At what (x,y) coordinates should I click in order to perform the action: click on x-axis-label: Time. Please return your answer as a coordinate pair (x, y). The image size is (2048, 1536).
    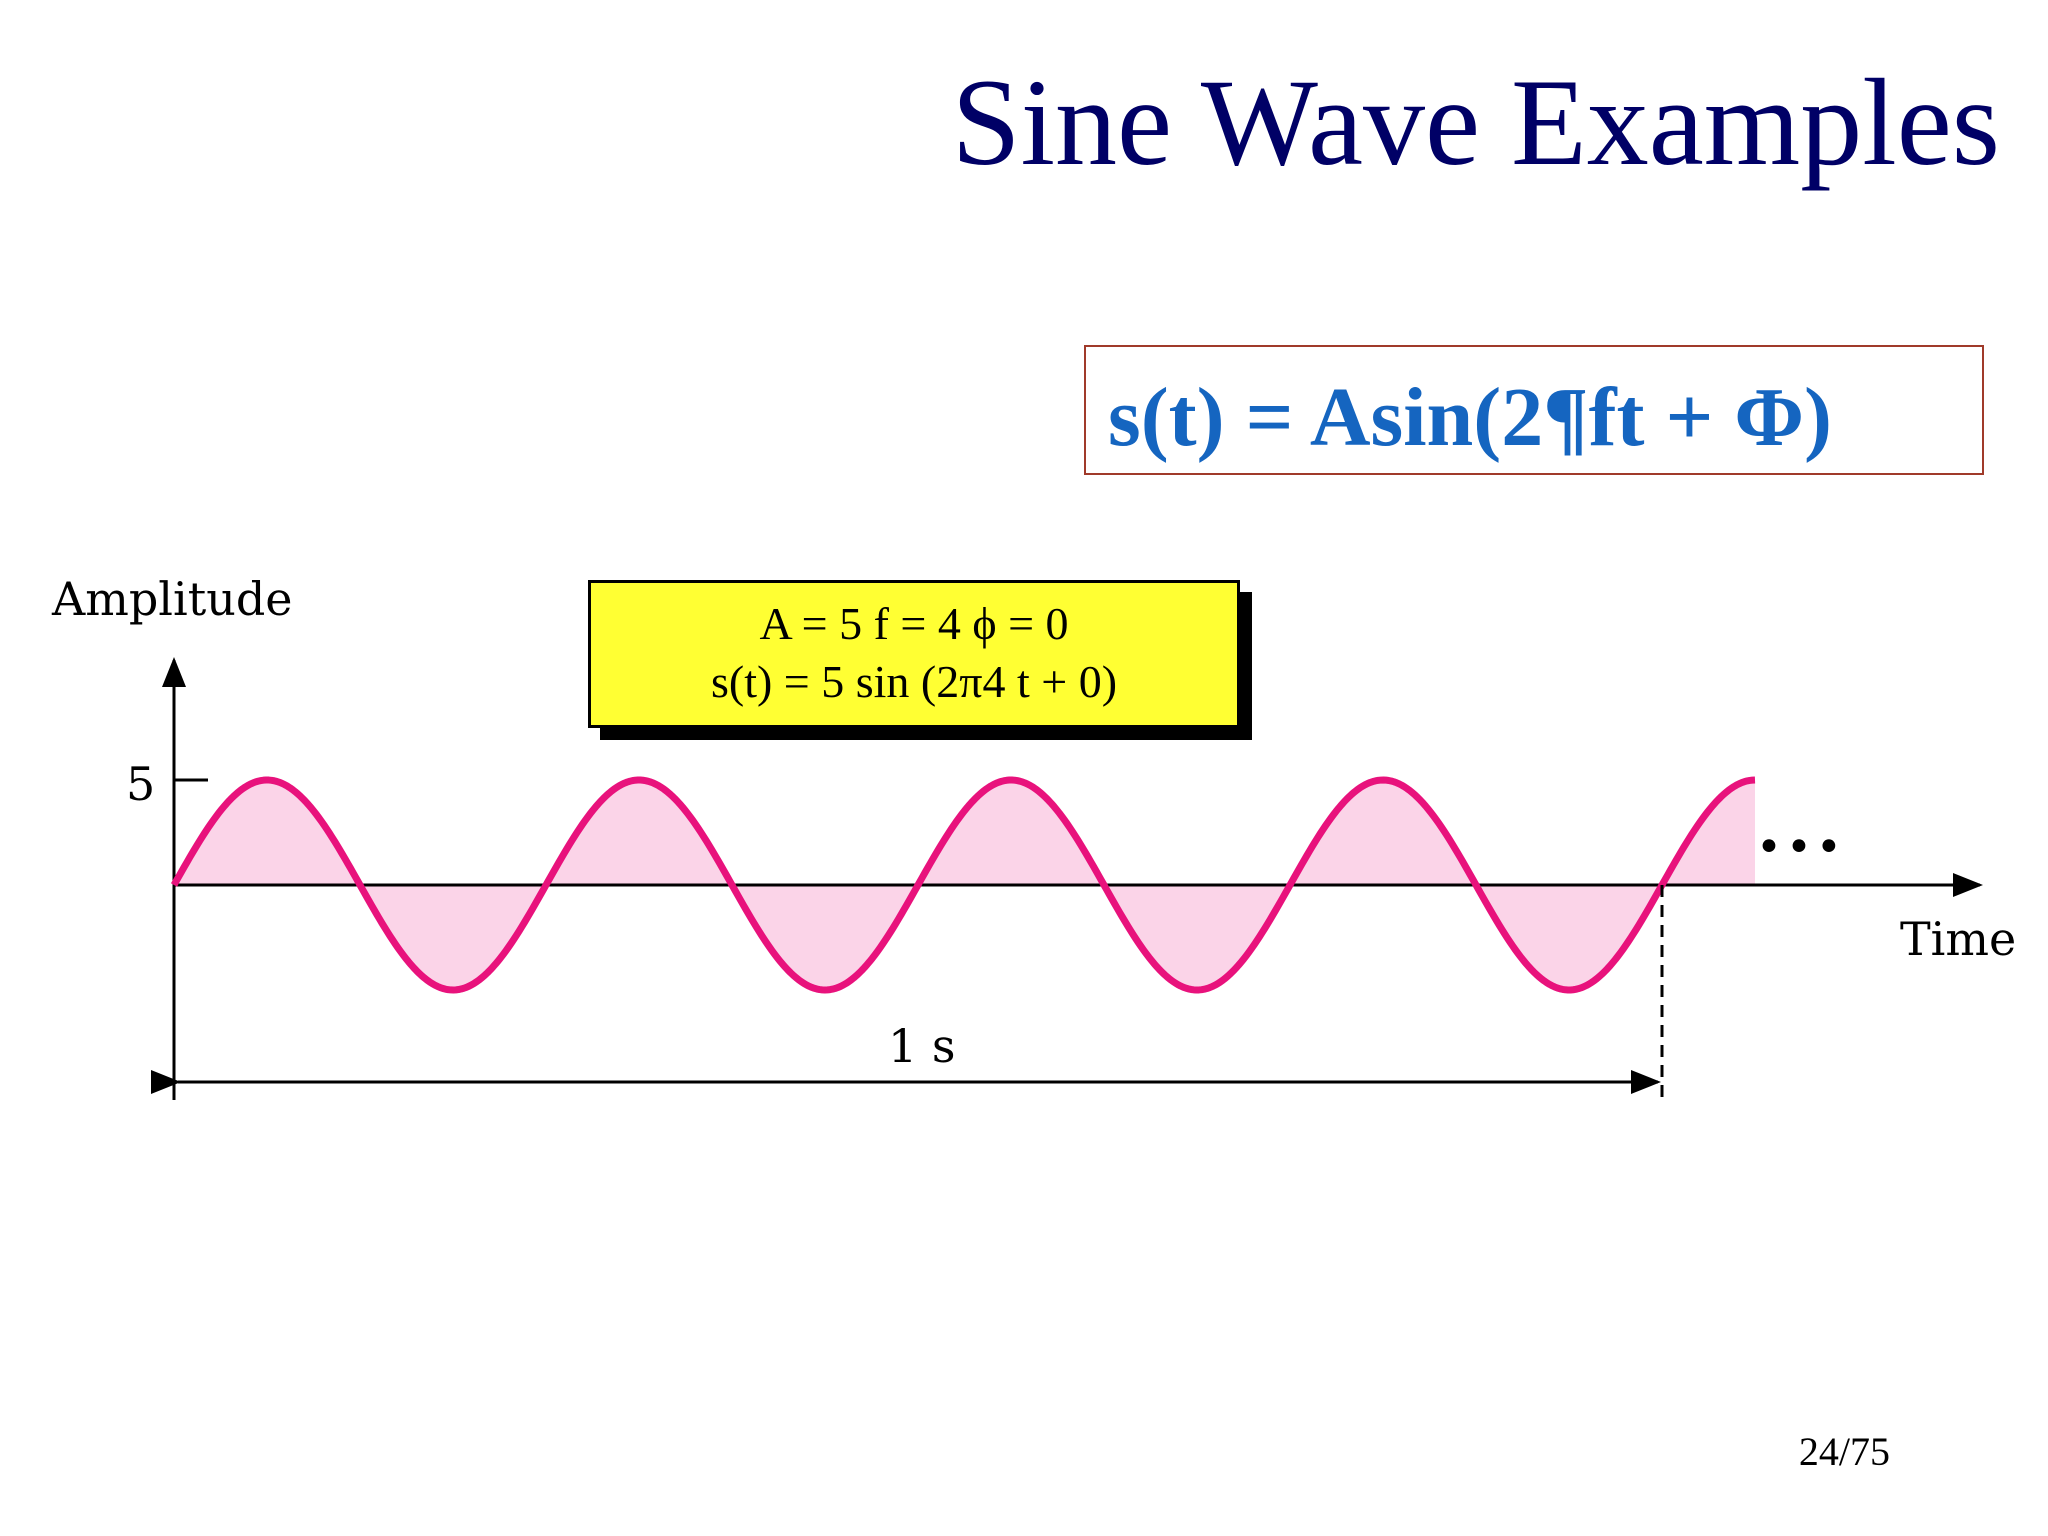
    Looking at the image, I should click on (1958, 939).